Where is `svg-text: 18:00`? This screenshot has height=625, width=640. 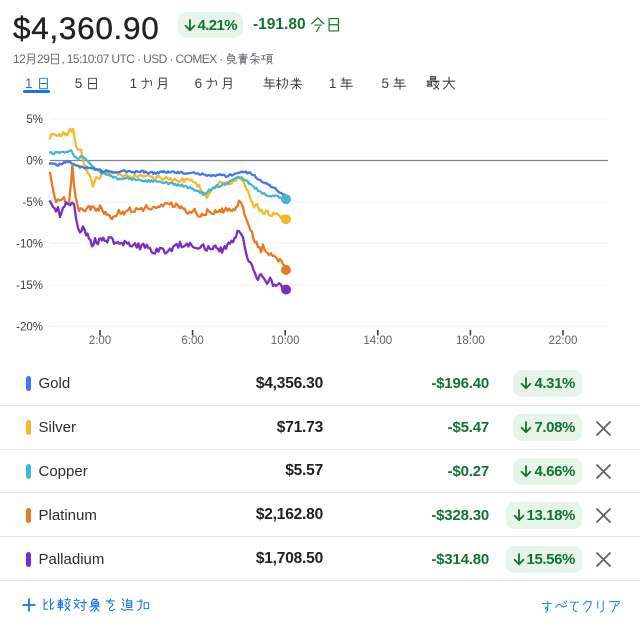
svg-text: 18:00 is located at coordinates (470, 341).